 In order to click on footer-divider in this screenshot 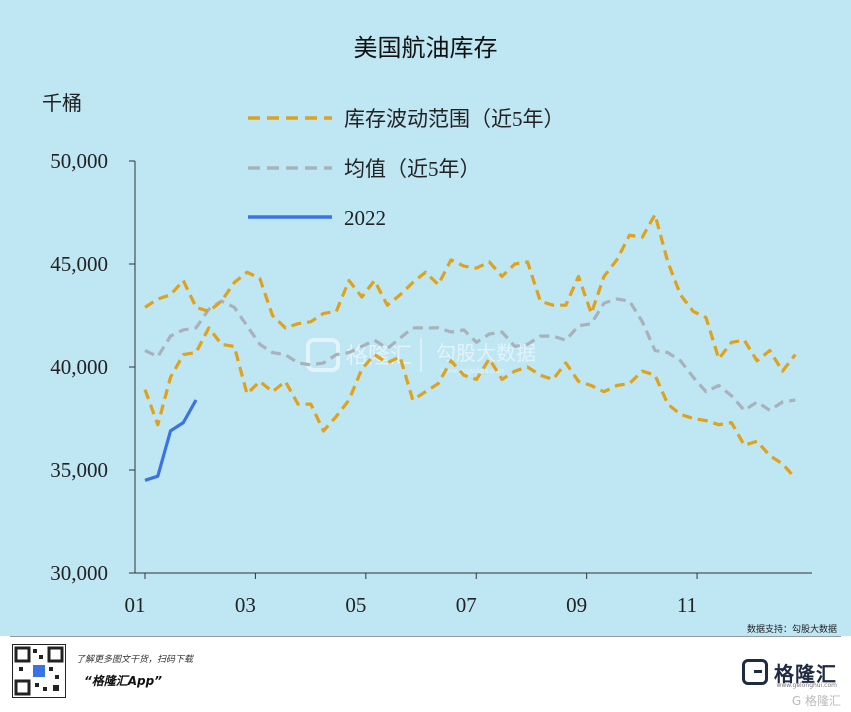, I will do `click(425, 636)`.